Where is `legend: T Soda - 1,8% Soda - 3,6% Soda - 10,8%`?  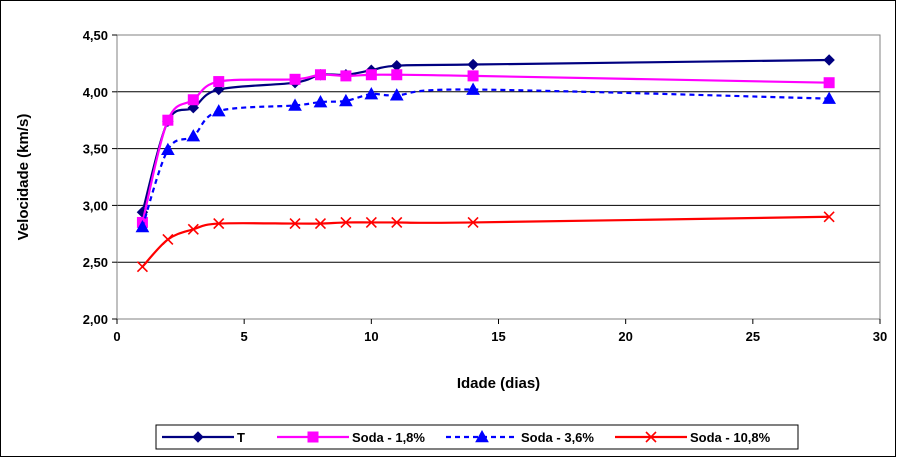
legend: T Soda - 1,8% Soda - 3,6% Soda - 10,8% is located at coordinates (477, 437).